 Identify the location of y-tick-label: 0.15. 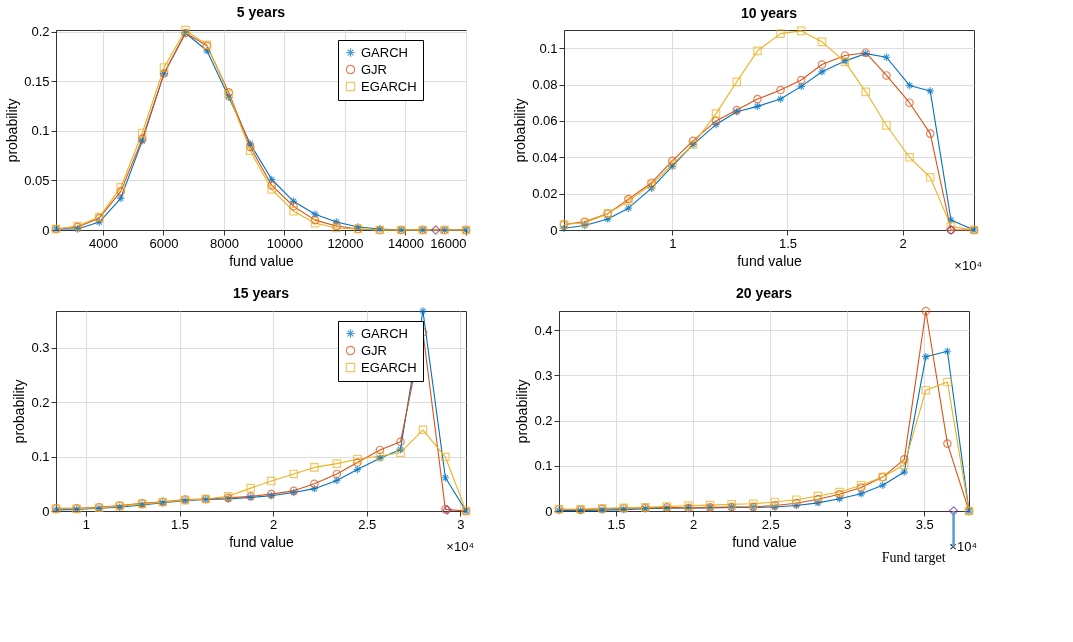
(37, 81).